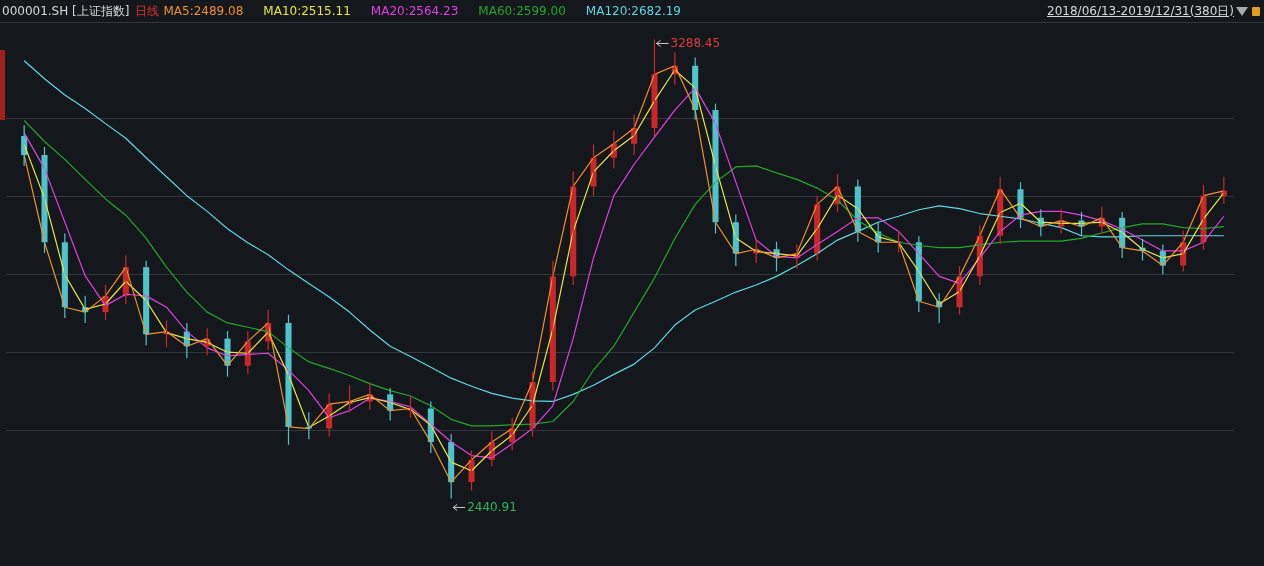 This screenshot has height=566, width=1264. What do you see at coordinates (654, 87) in the screenshot?
I see `candlestick` at bounding box center [654, 87].